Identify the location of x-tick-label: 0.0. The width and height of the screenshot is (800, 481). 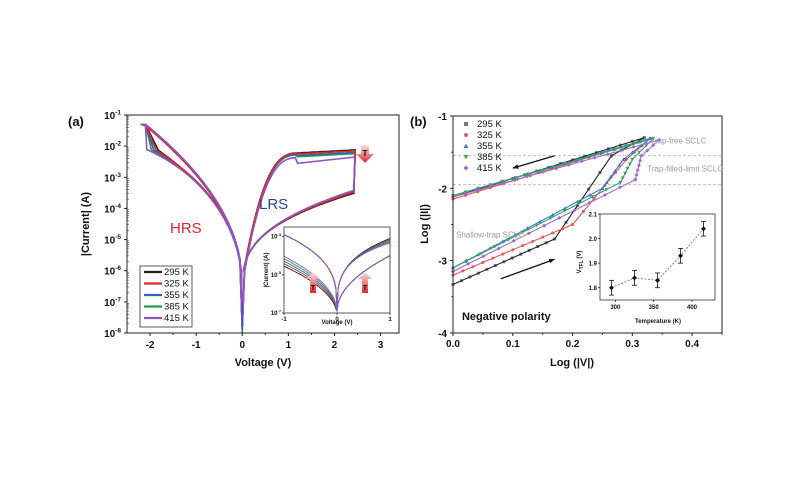
(453, 344).